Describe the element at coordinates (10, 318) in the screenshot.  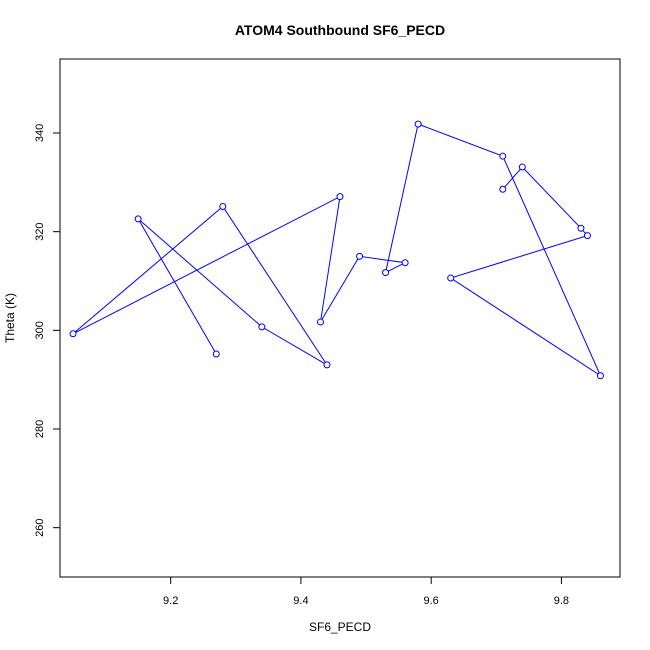
I see `y-axis-label: Theta (K)` at that location.